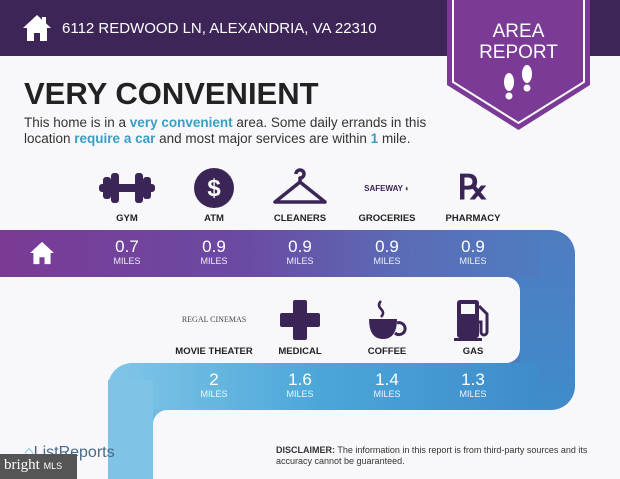 This screenshot has height=479, width=620. What do you see at coordinates (387, 320) in the screenshot?
I see `coffee-icon` at bounding box center [387, 320].